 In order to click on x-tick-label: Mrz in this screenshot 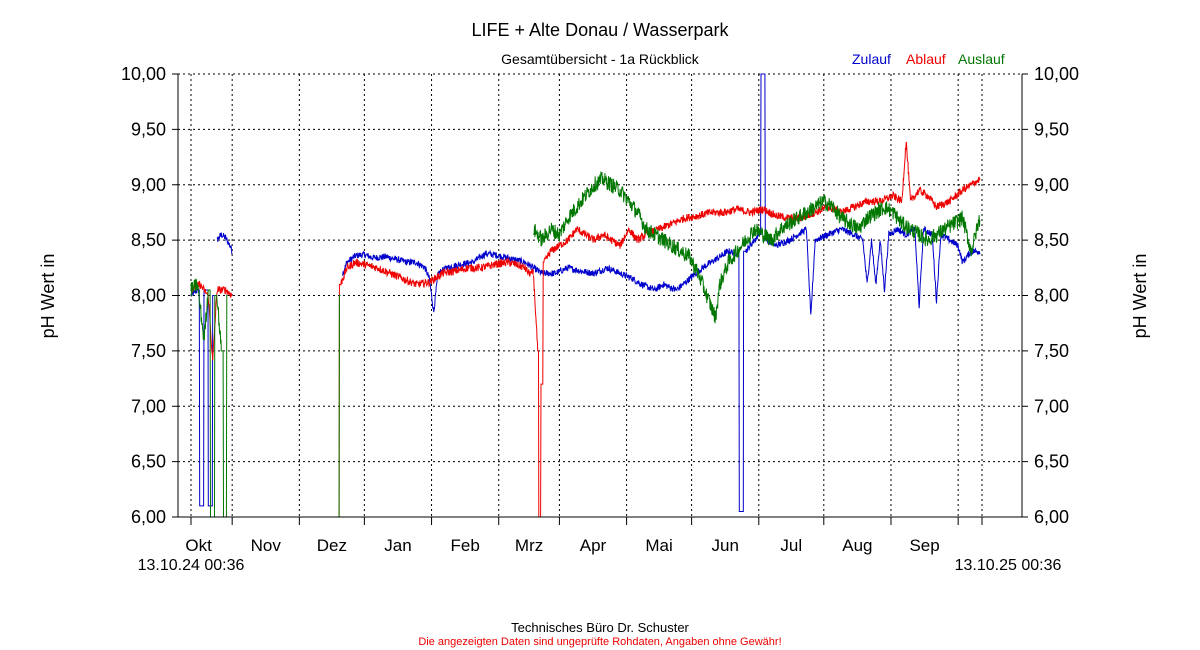, I will do `click(529, 545)`.